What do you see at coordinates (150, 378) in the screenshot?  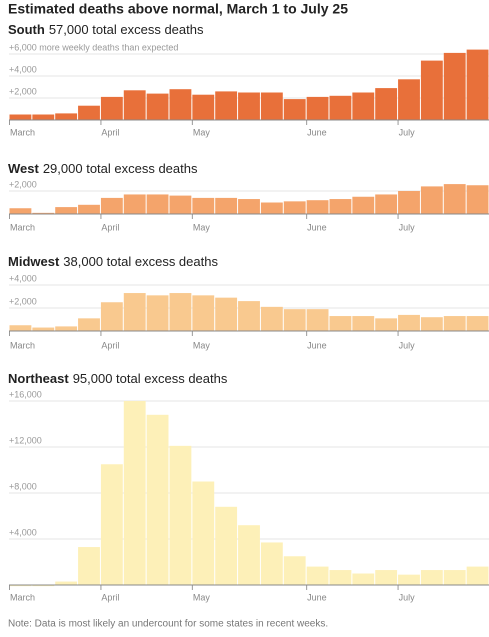 I see `panel-subtitle: 95,000 total excess deaths` at bounding box center [150, 378].